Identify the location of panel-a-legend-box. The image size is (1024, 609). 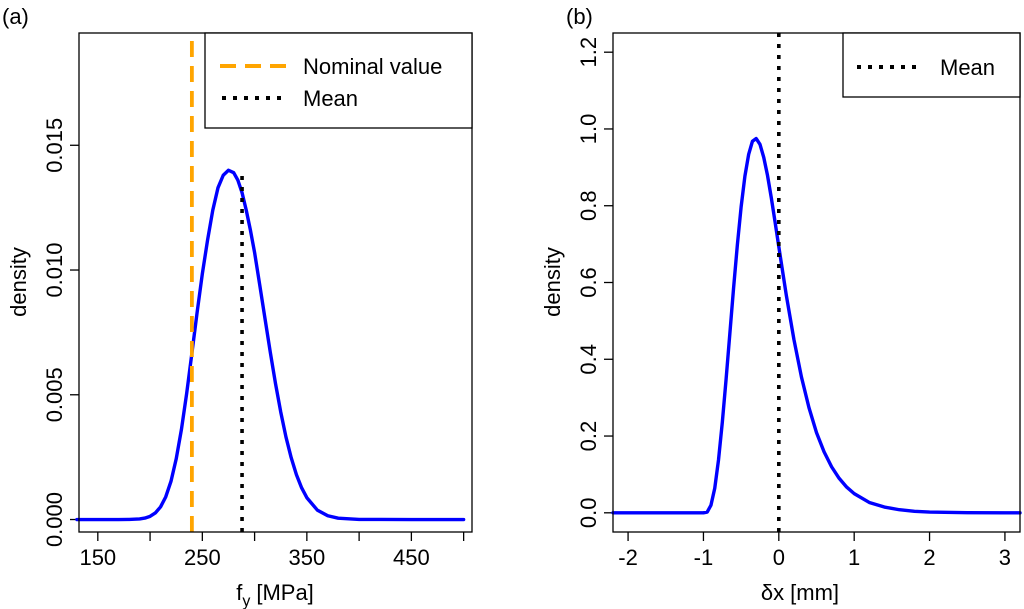
(338, 80).